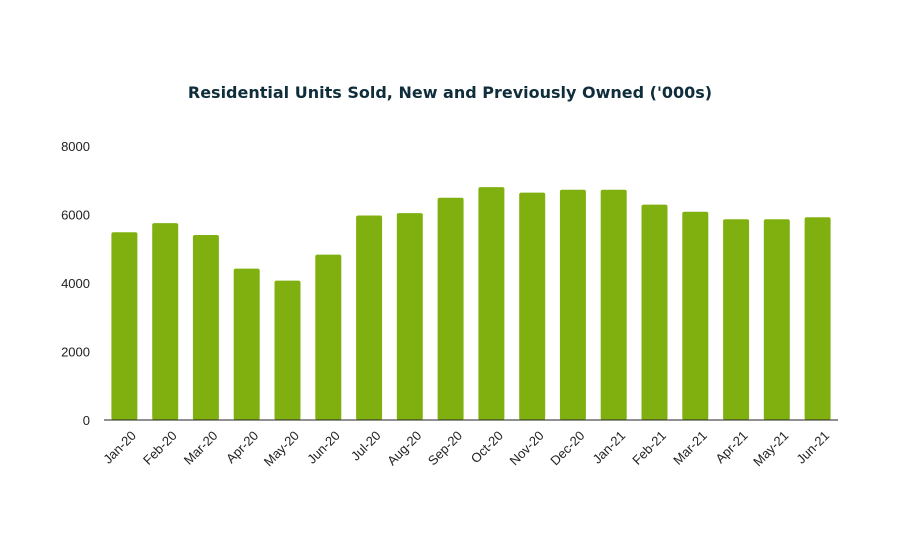 This screenshot has height=550, width=900. Describe the element at coordinates (812, 447) in the screenshot. I see `x-tick-label: Jun-21` at that location.